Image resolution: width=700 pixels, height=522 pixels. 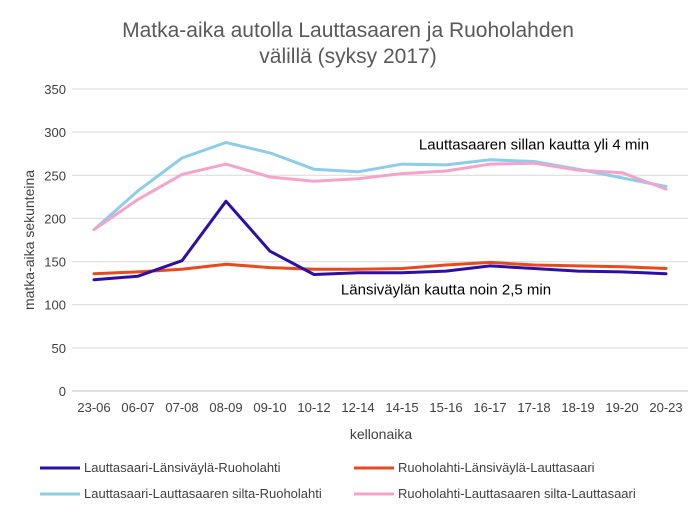 I want to click on y-tick-label: 100, so click(x=55, y=305).